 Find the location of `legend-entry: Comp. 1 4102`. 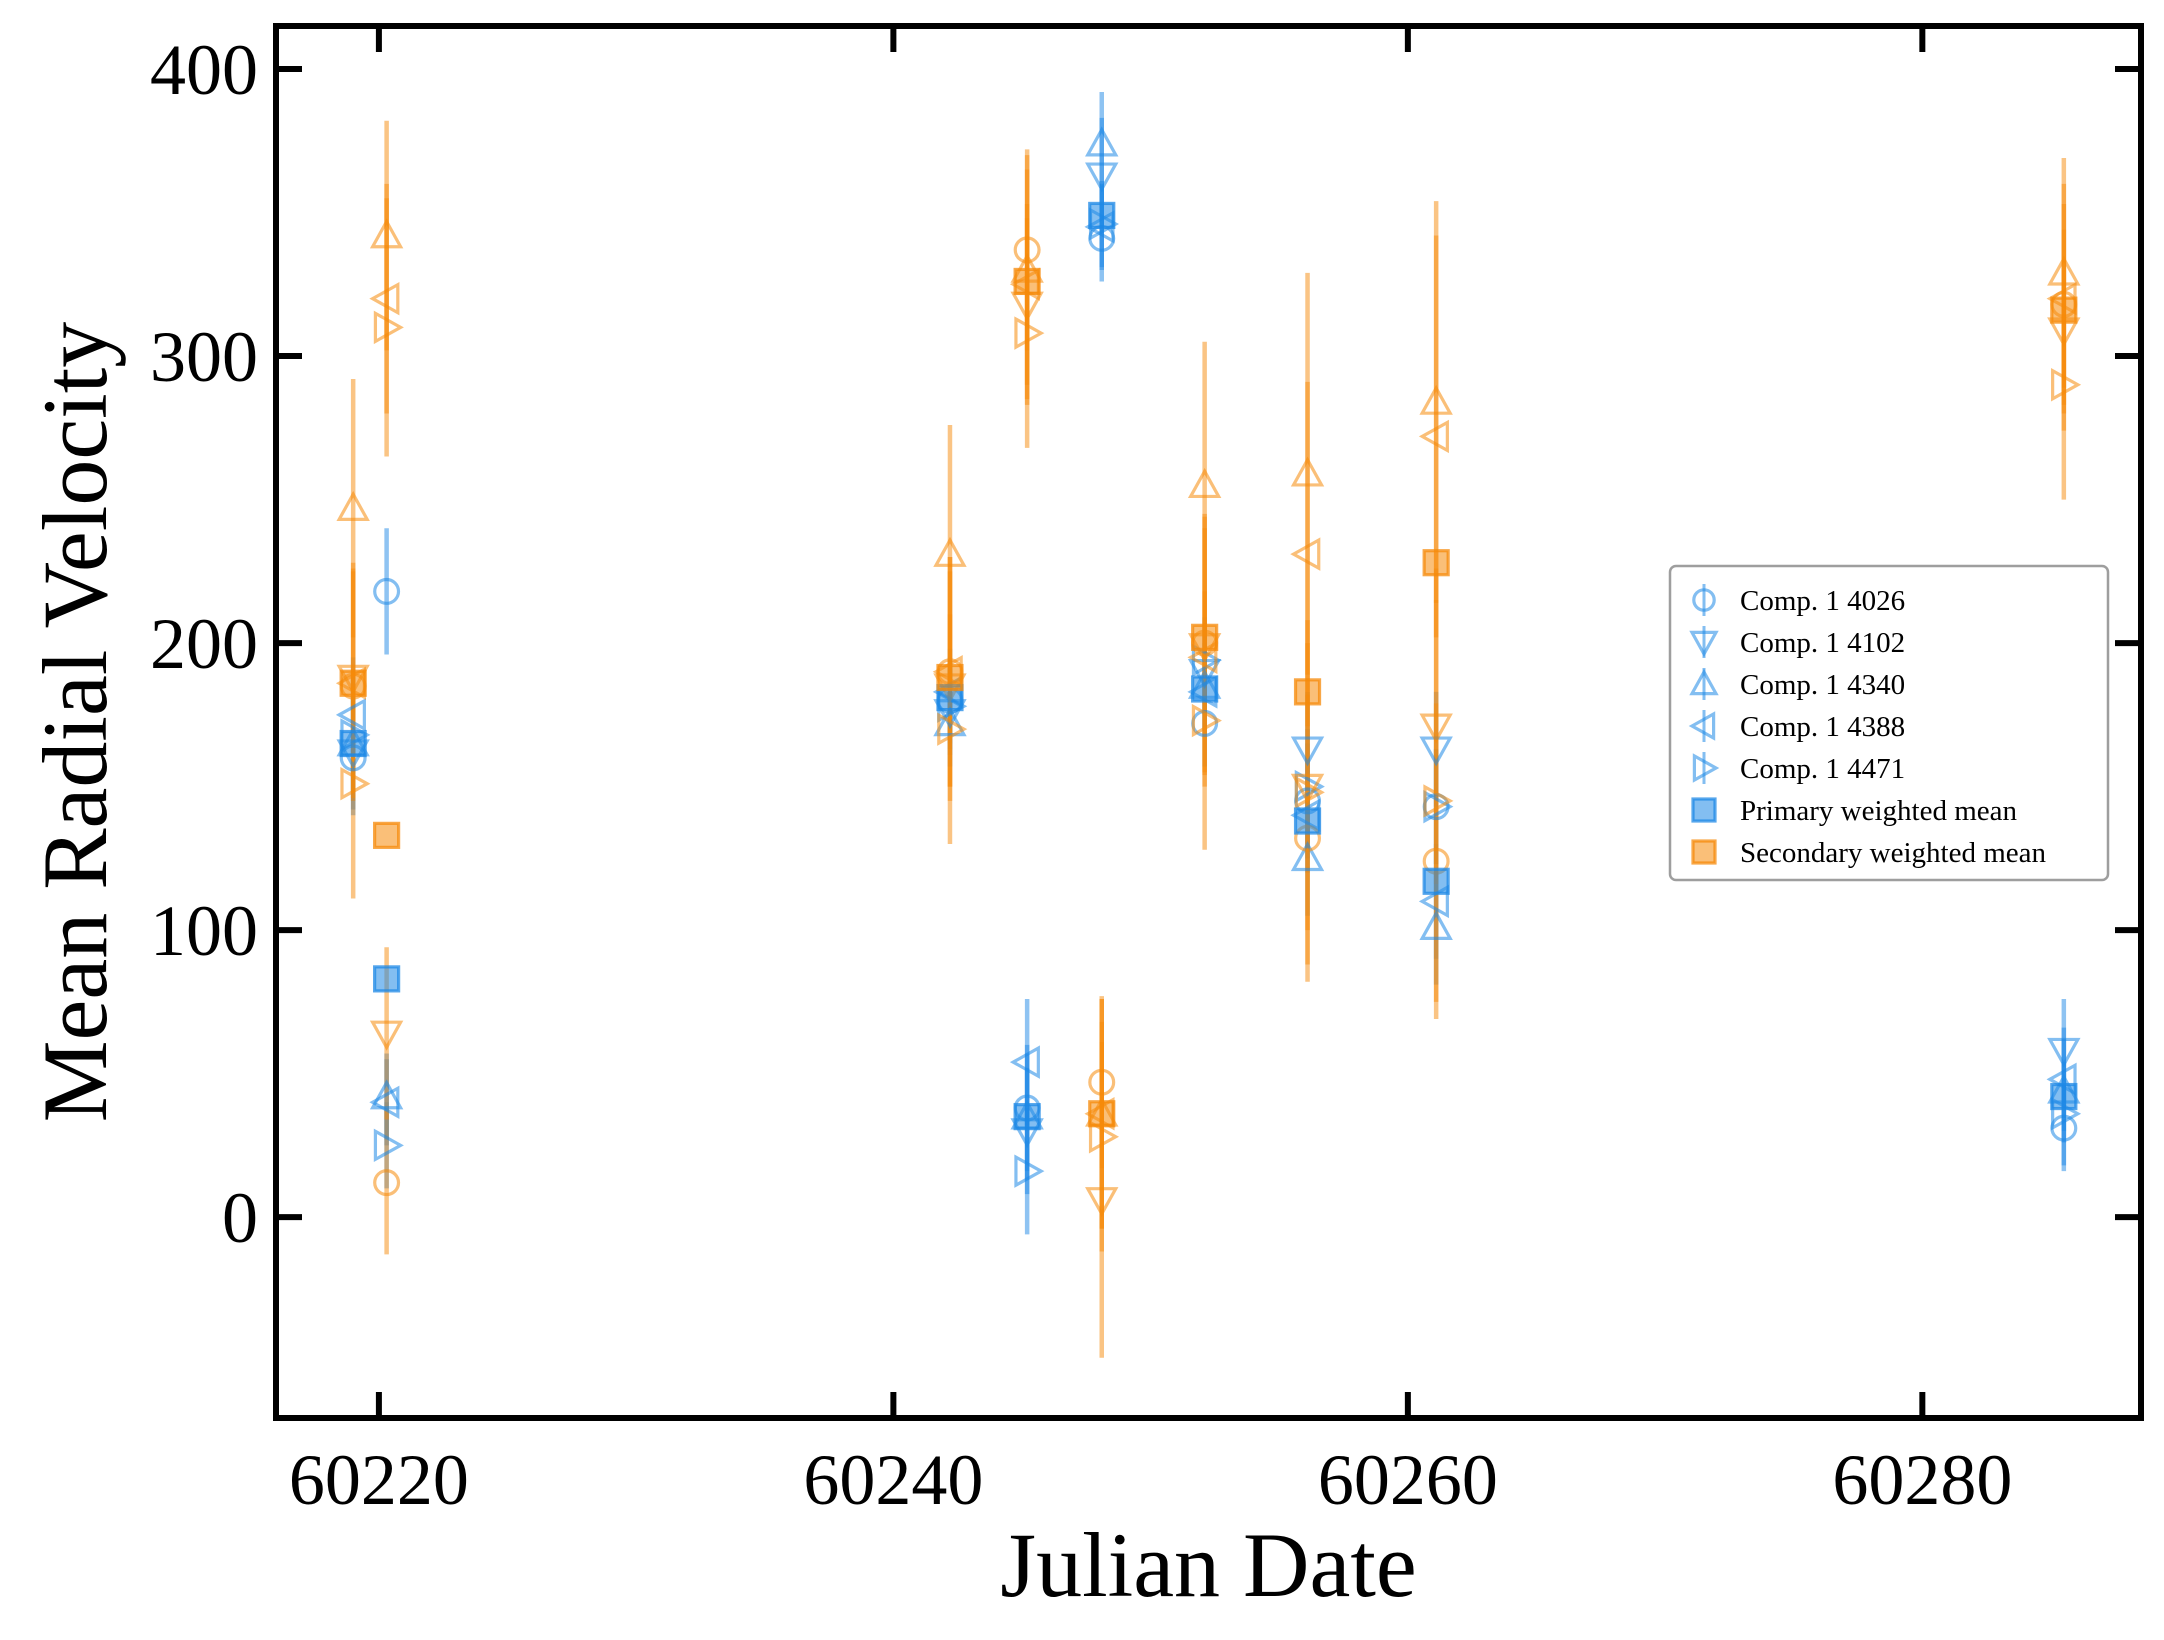

legend-entry: Comp. 1 4102 is located at coordinates (1797, 642).